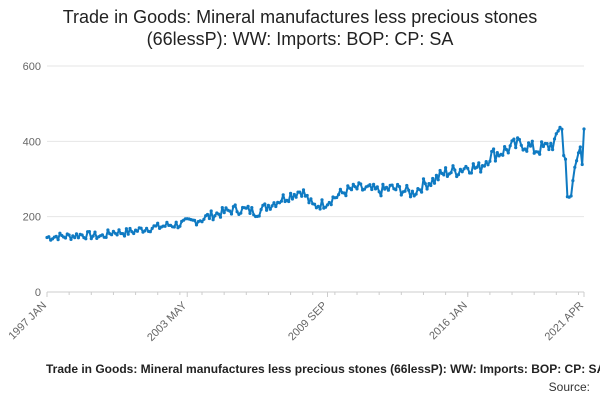  Describe the element at coordinates (308, 322) in the screenshot. I see `x-tick-label: 2009 SEP` at that location.